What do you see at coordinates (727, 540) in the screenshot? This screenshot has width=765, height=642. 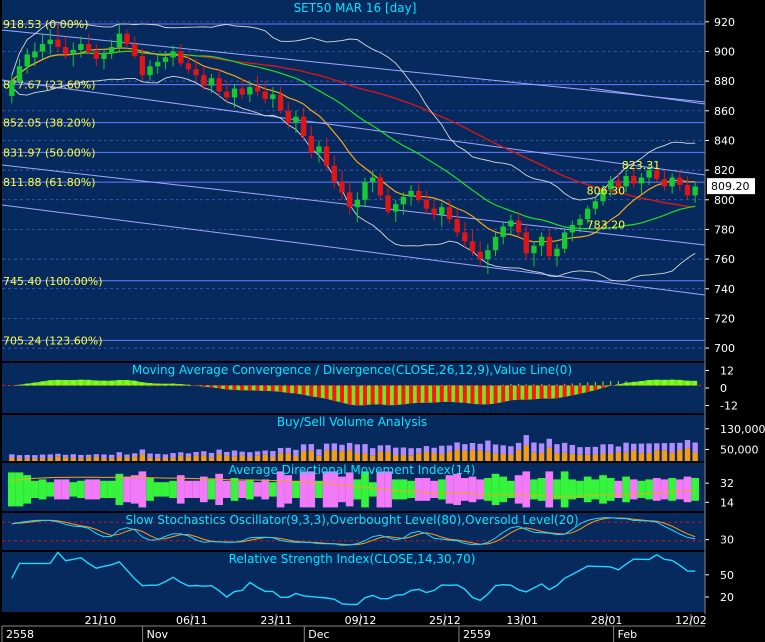 I see `stochastic-tick-label: 30` at bounding box center [727, 540].